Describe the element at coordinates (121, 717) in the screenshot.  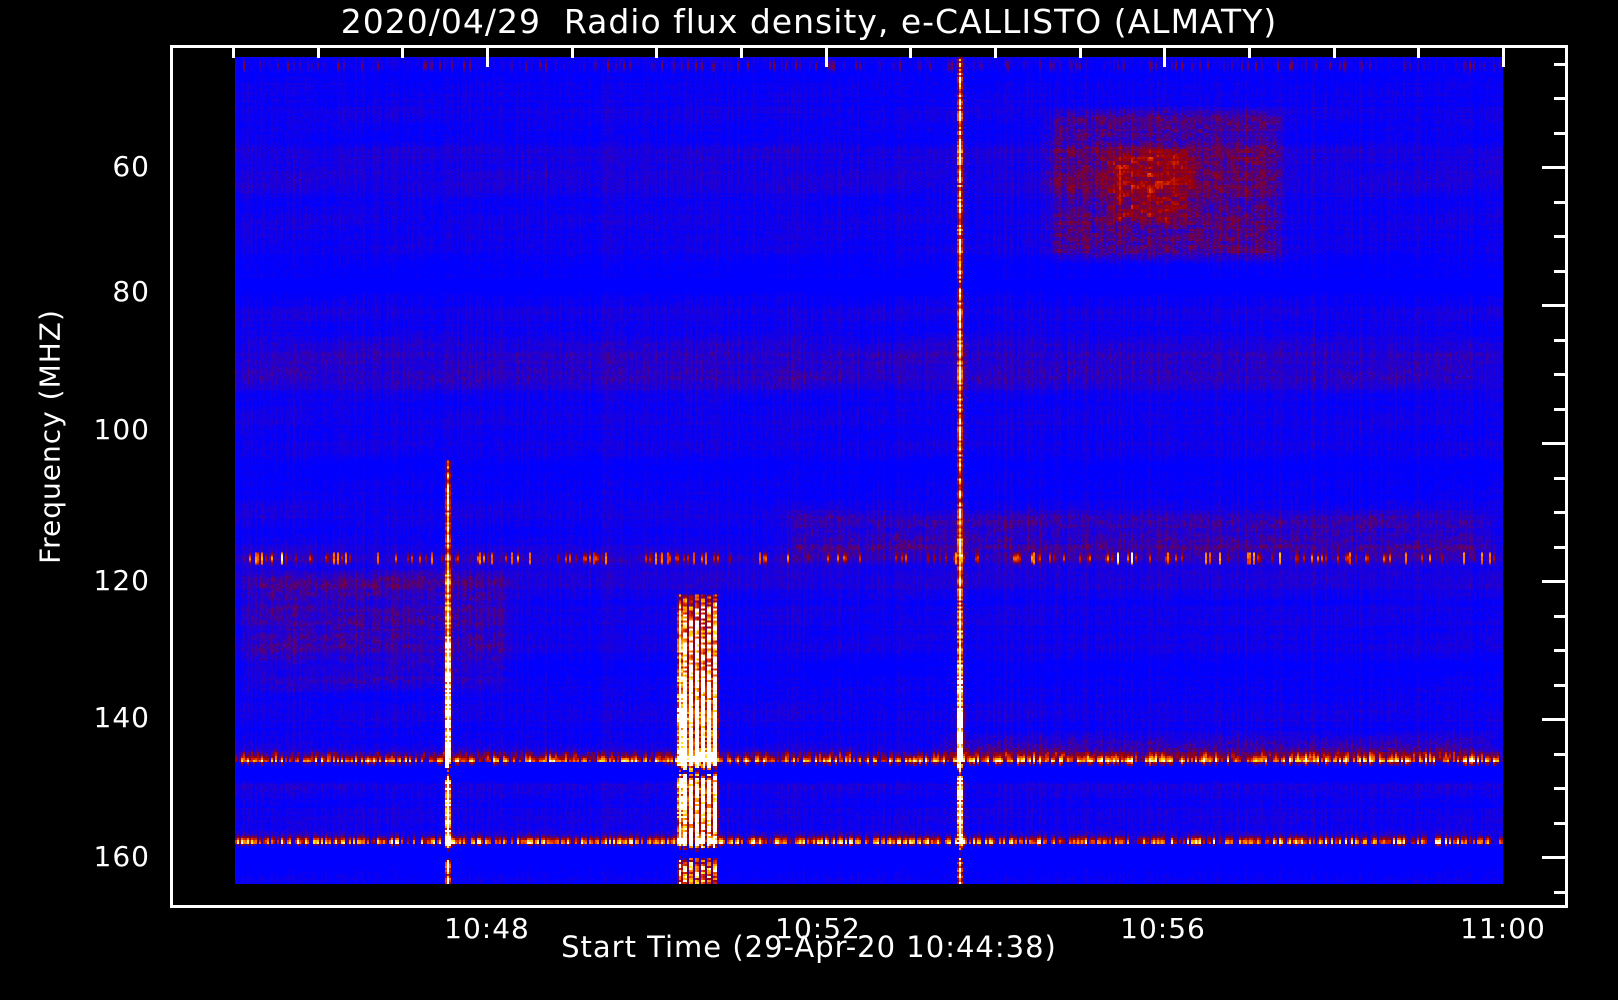
I see `y-tick-label: 140` at that location.